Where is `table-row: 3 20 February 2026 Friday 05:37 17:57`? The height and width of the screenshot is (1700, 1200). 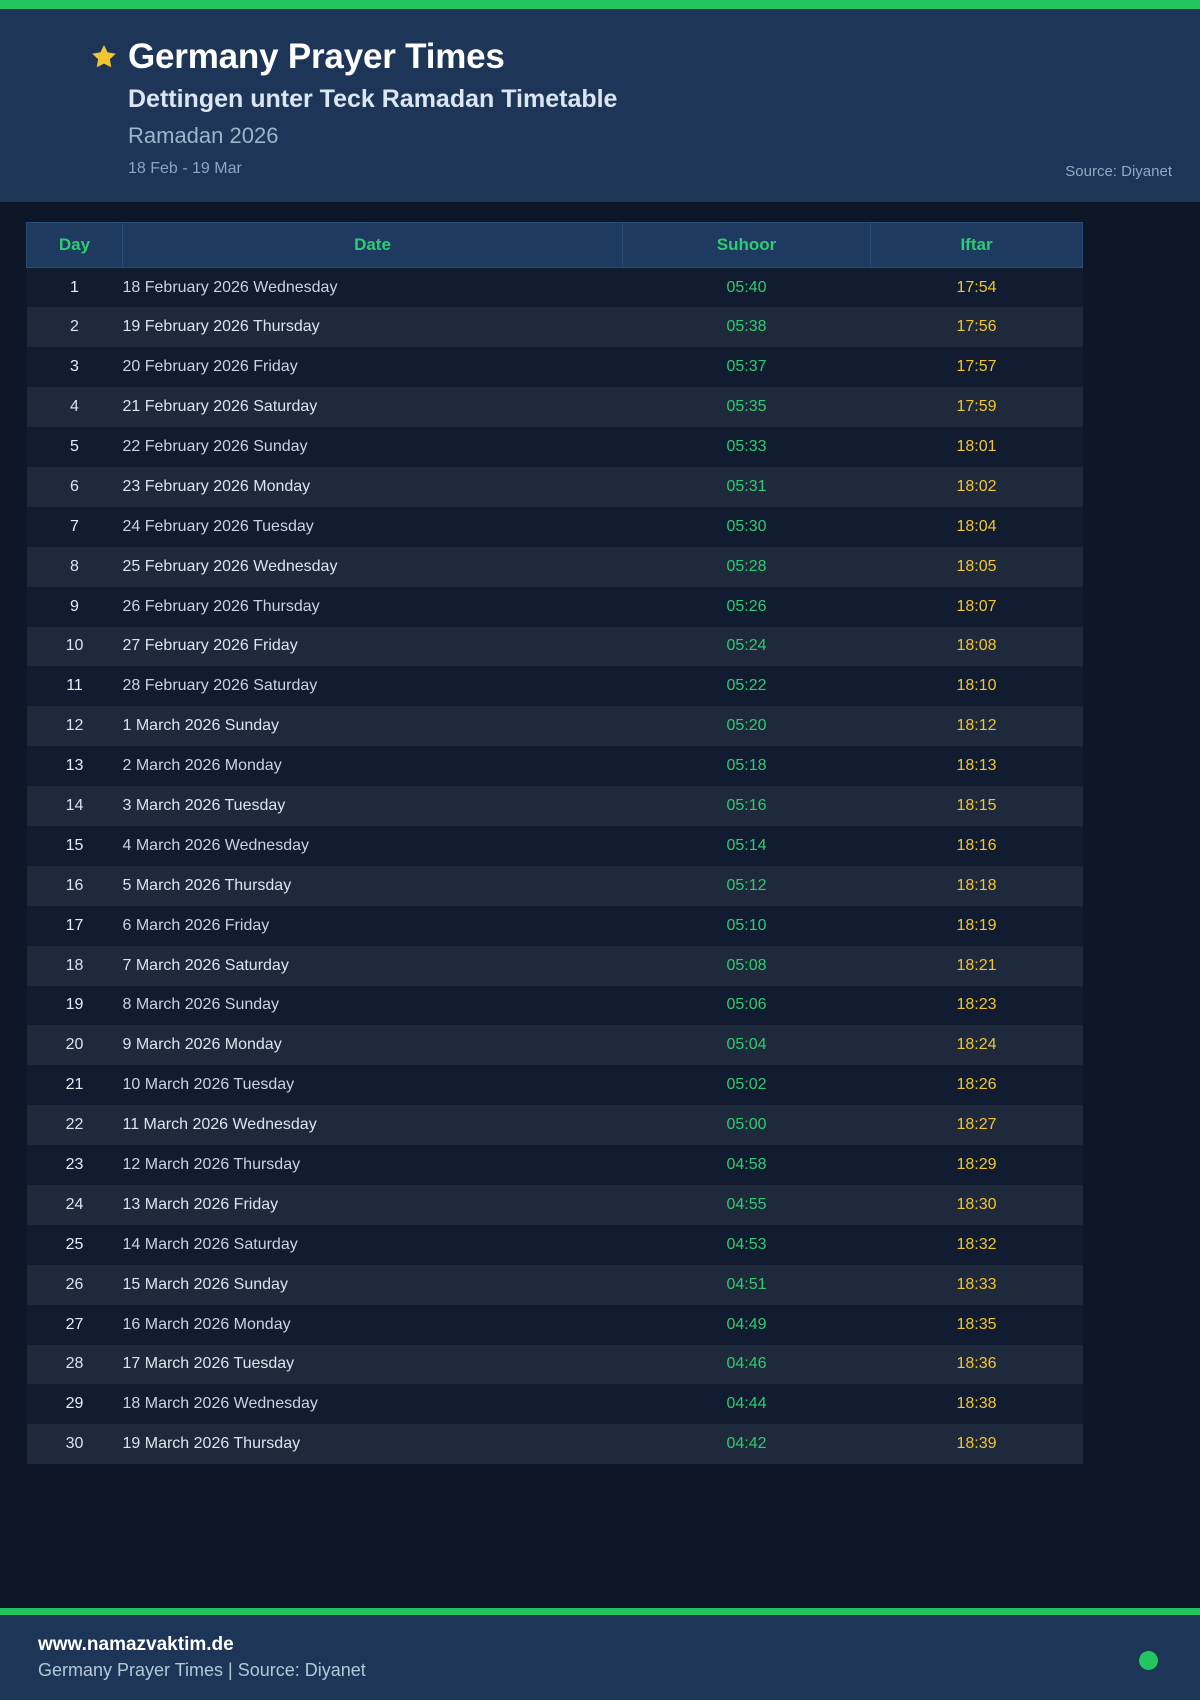
table-row: 3 20 February 2026 Friday 05:37 17:57 is located at coordinates (554, 367).